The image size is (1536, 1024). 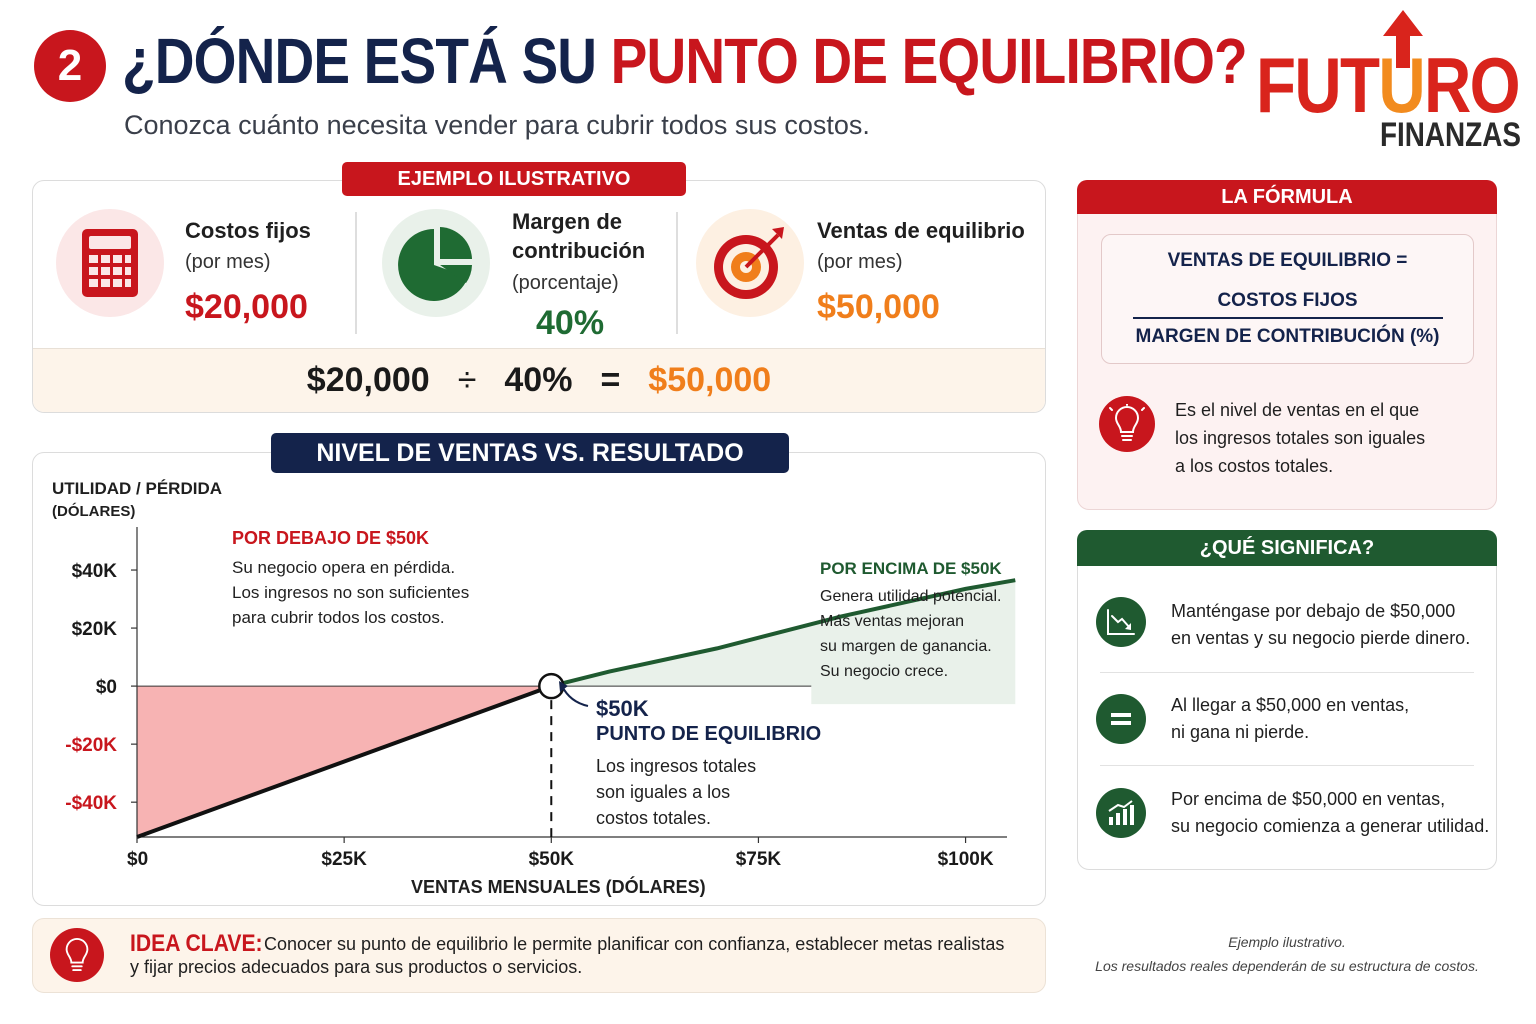 What do you see at coordinates (95, 571) in the screenshot?
I see `y-tick-label: $40K` at bounding box center [95, 571].